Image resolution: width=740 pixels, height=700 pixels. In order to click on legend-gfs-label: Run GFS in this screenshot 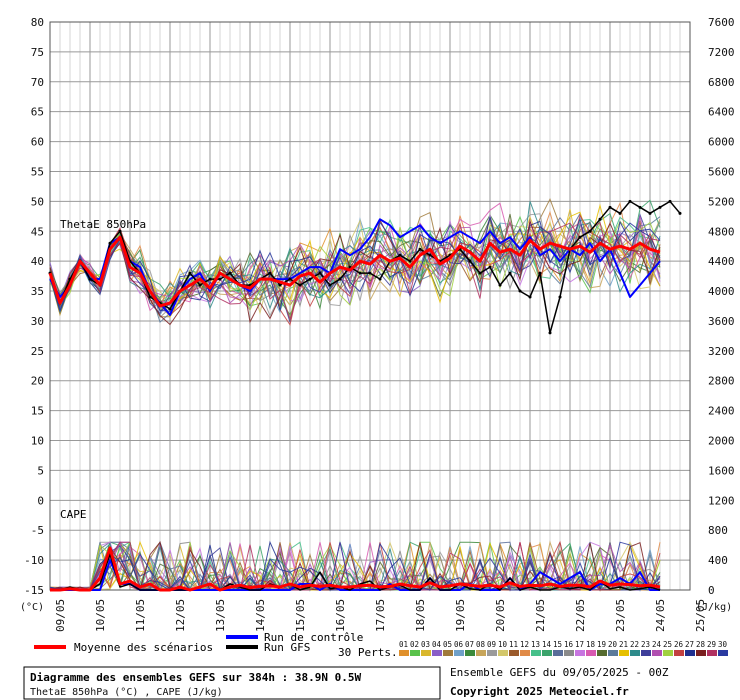, I will do `click(287, 647)`.